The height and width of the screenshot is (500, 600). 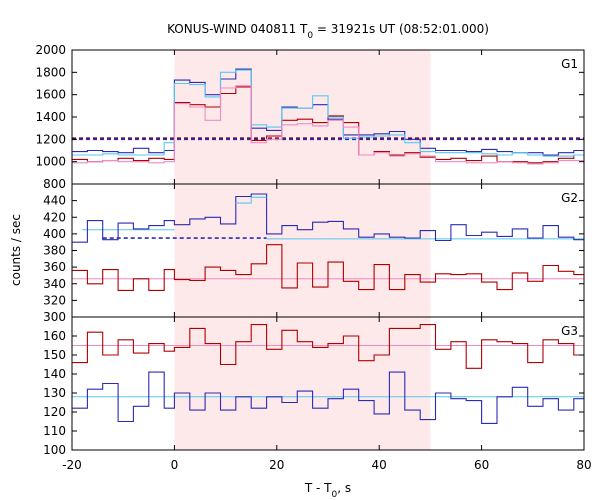 What do you see at coordinates (54, 217) in the screenshot?
I see `y-tick-label: 420` at bounding box center [54, 217].